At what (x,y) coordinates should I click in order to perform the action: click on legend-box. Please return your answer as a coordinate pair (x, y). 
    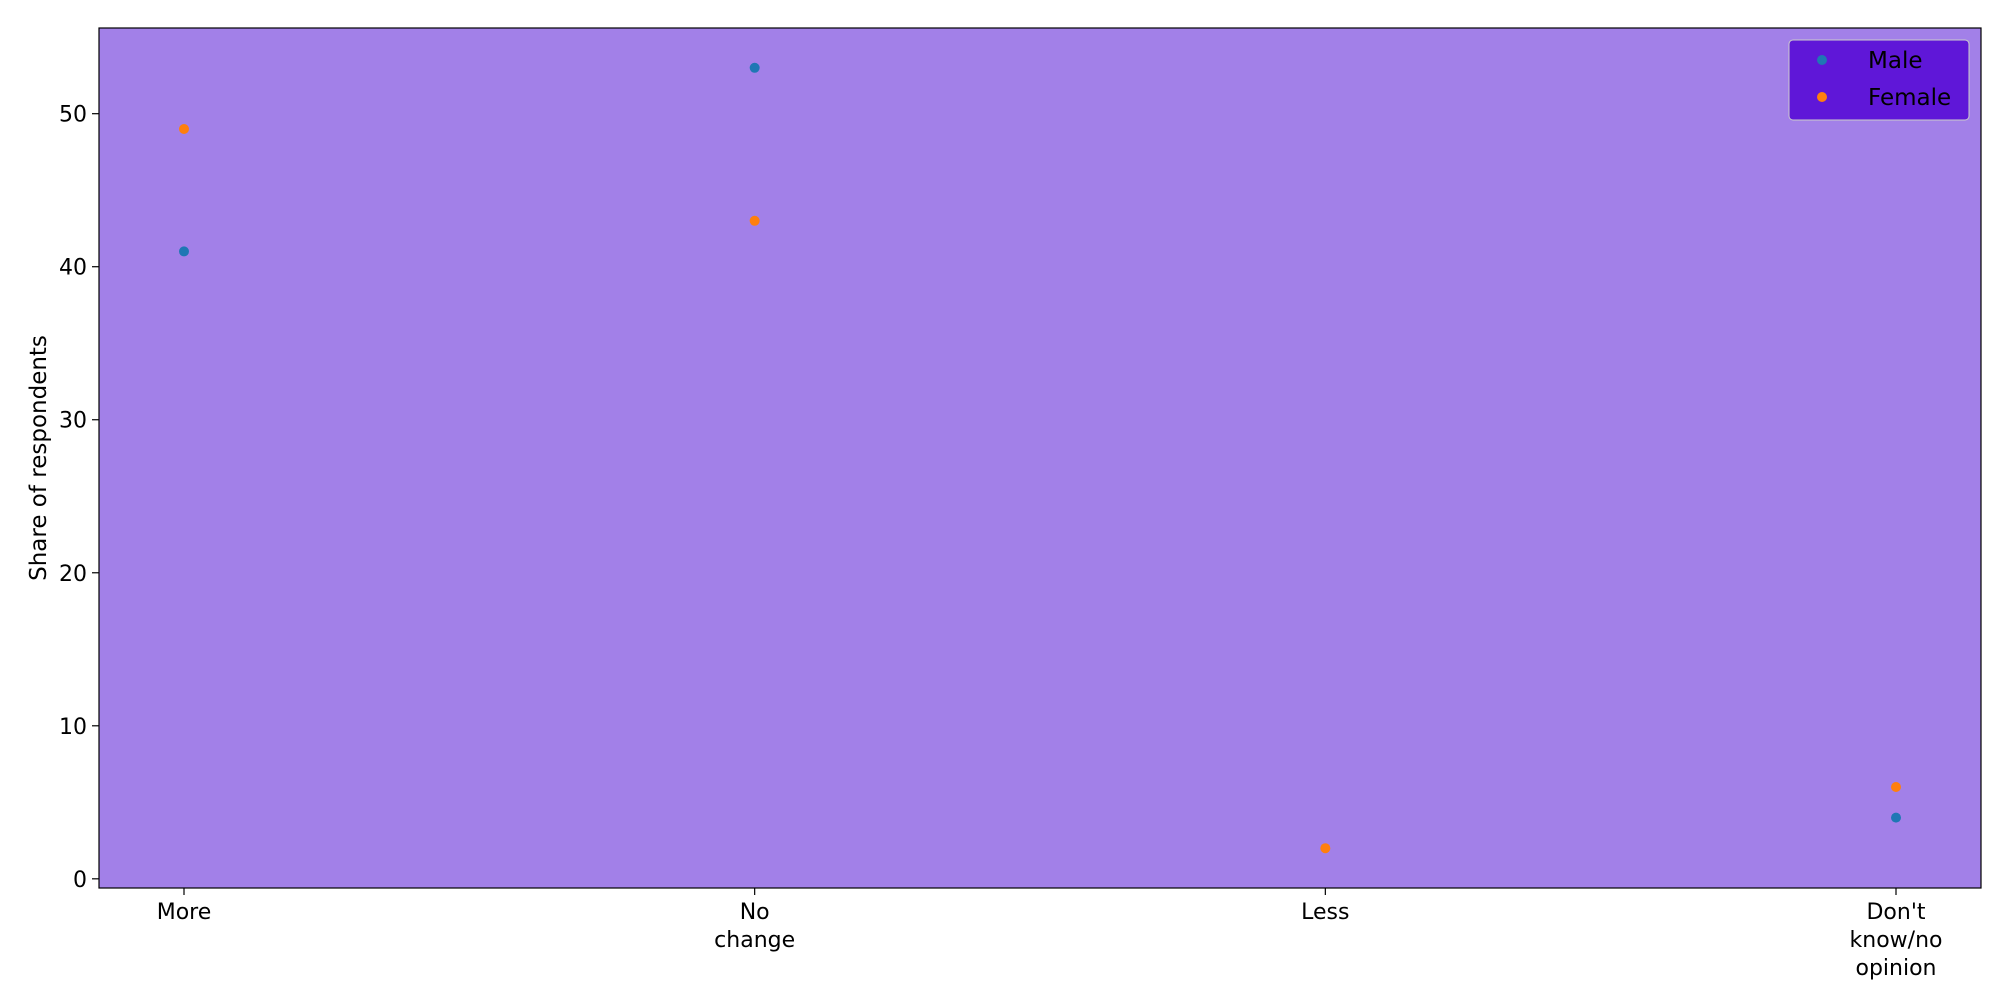
    Looking at the image, I should click on (1879, 80).